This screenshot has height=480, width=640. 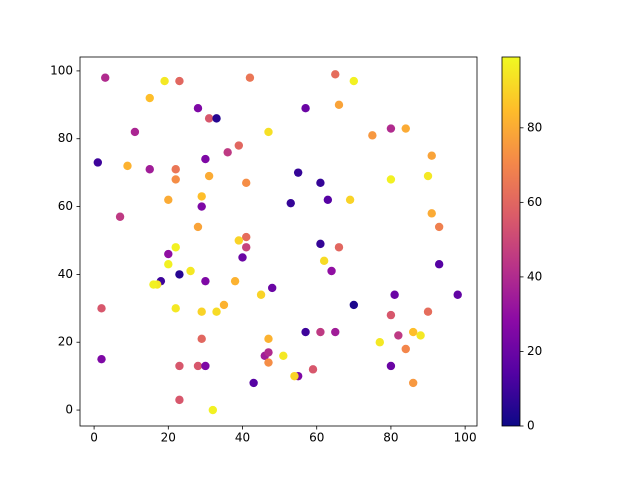 I want to click on colorbar-tick-label: 40, so click(x=534, y=276).